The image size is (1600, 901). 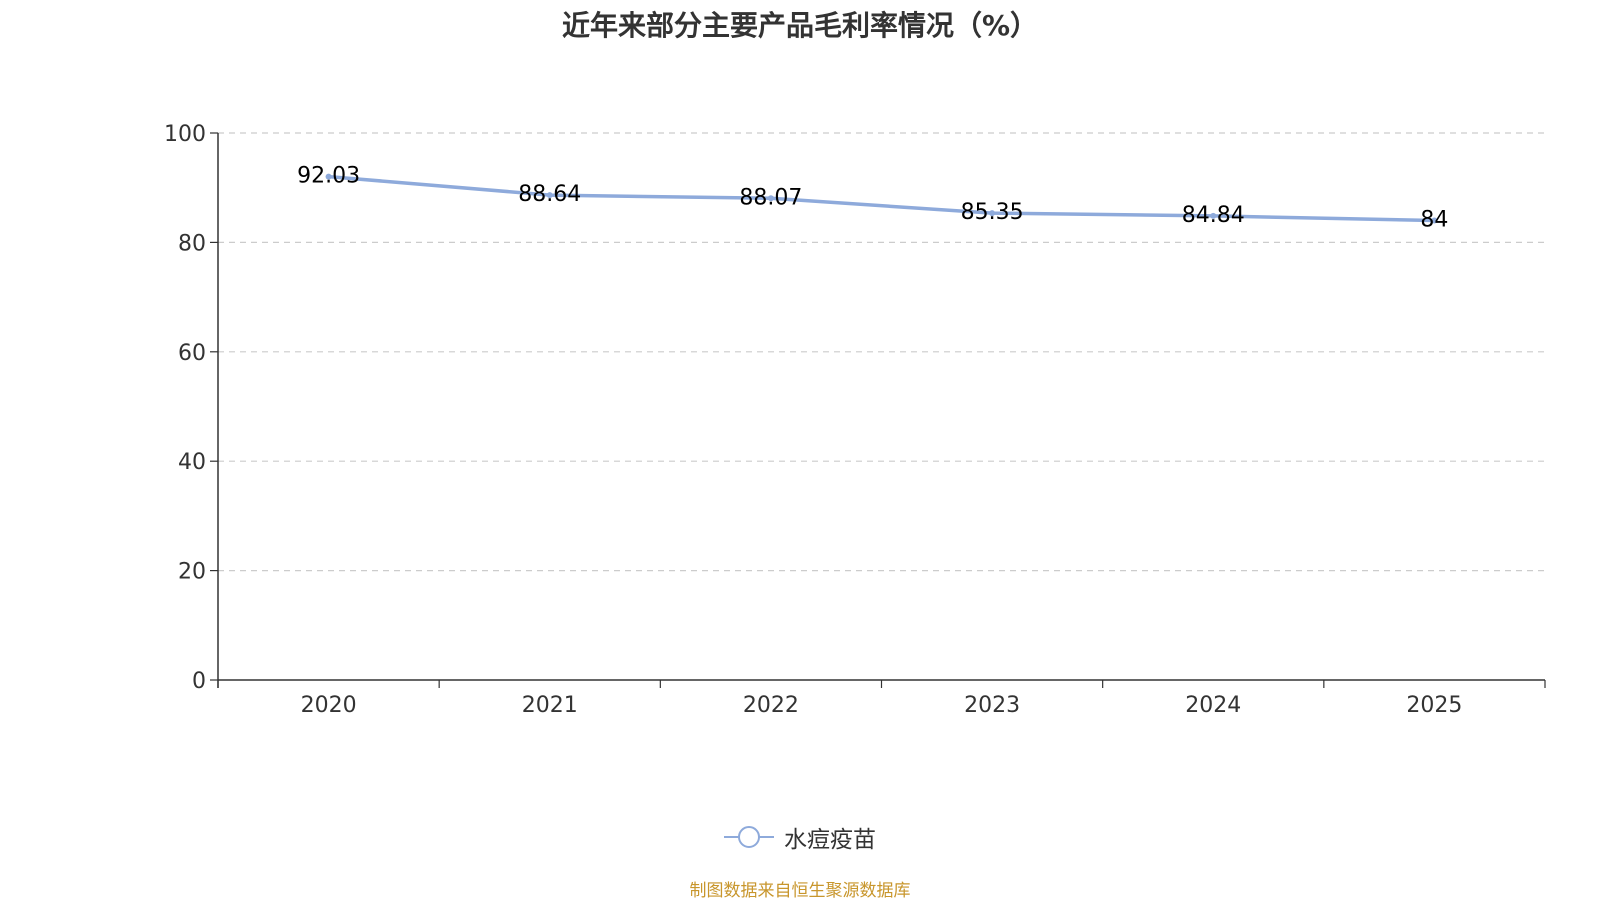 What do you see at coordinates (185, 134) in the screenshot?
I see `y-tick-label: 100` at bounding box center [185, 134].